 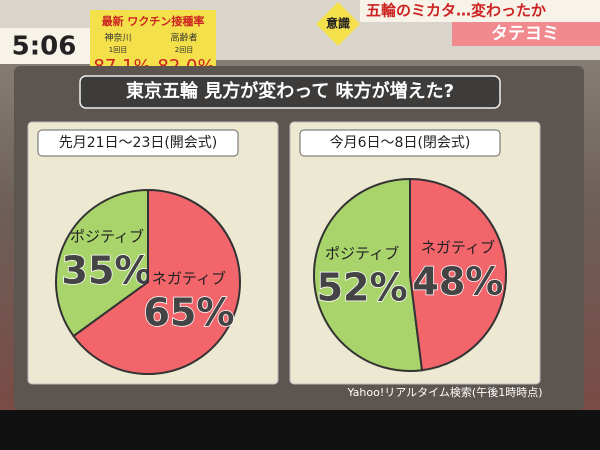 I want to click on heading-box, so click(x=290, y=92).